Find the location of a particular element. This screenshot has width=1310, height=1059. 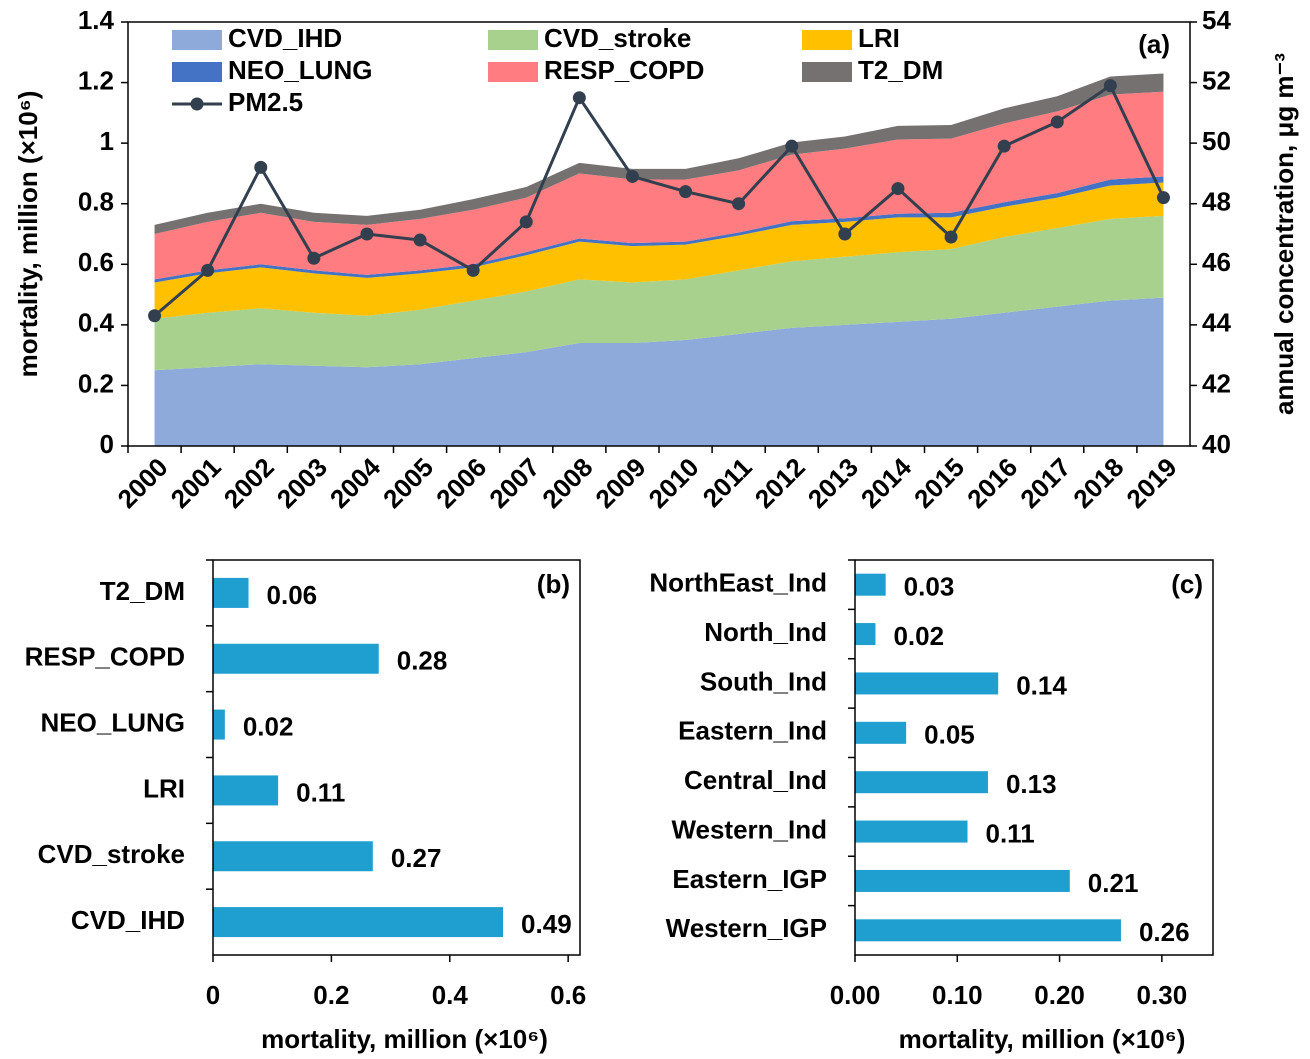

x-tick-label: 2005 is located at coordinates (408, 483).